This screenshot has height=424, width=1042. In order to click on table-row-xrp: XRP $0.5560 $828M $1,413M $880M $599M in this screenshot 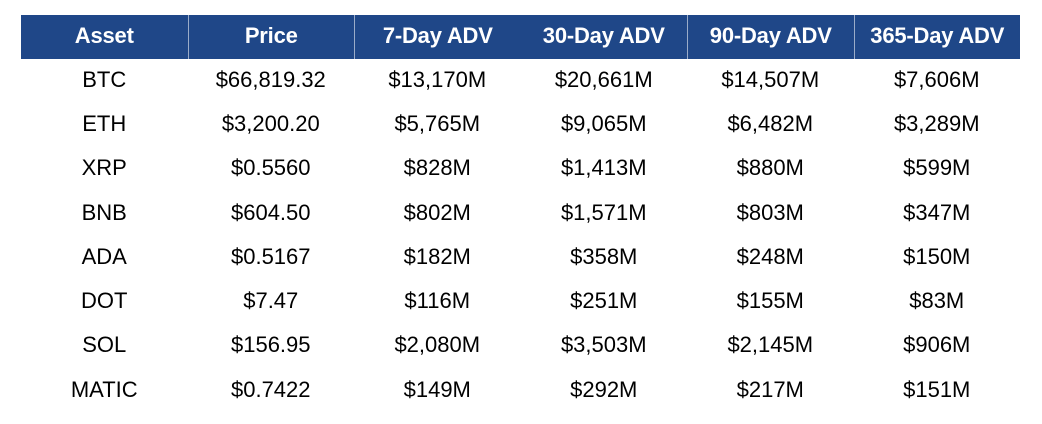, I will do `click(520, 169)`.